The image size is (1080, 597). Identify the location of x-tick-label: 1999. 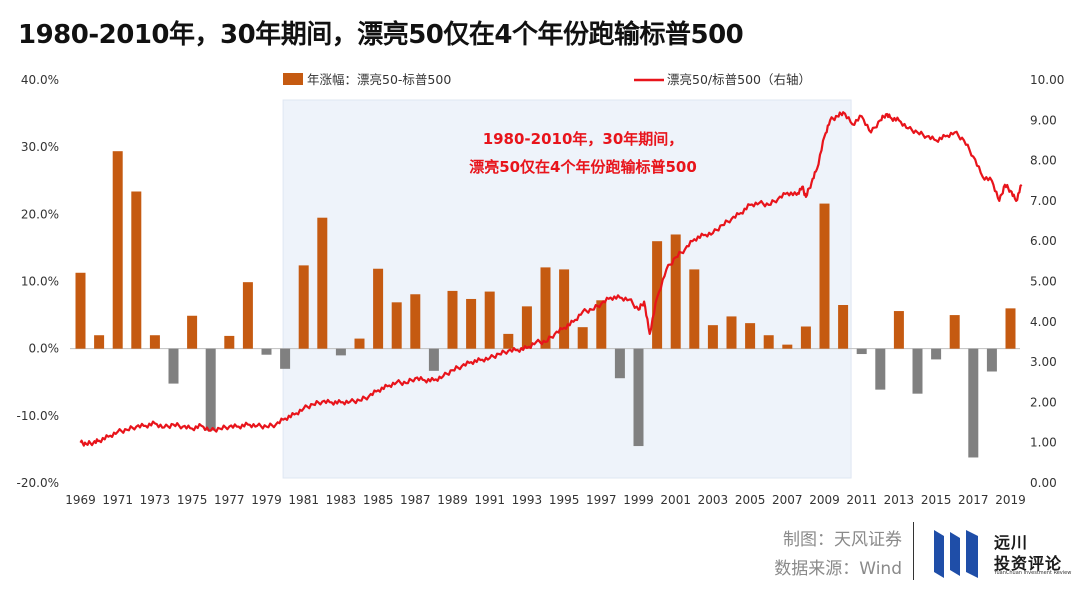
(638, 500).